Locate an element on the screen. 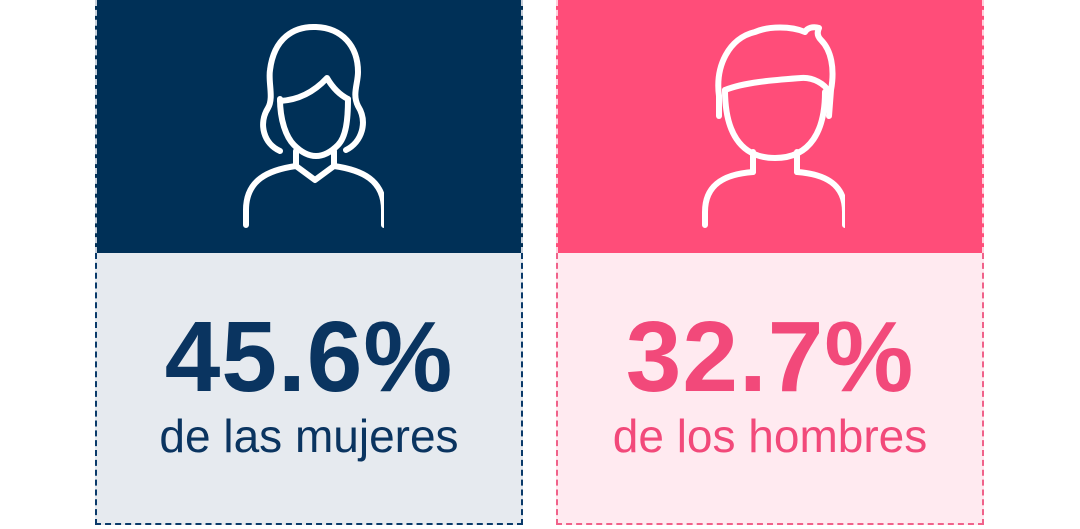 The height and width of the screenshot is (529, 1080). men-percent-value: 32.7% is located at coordinates (770, 357).